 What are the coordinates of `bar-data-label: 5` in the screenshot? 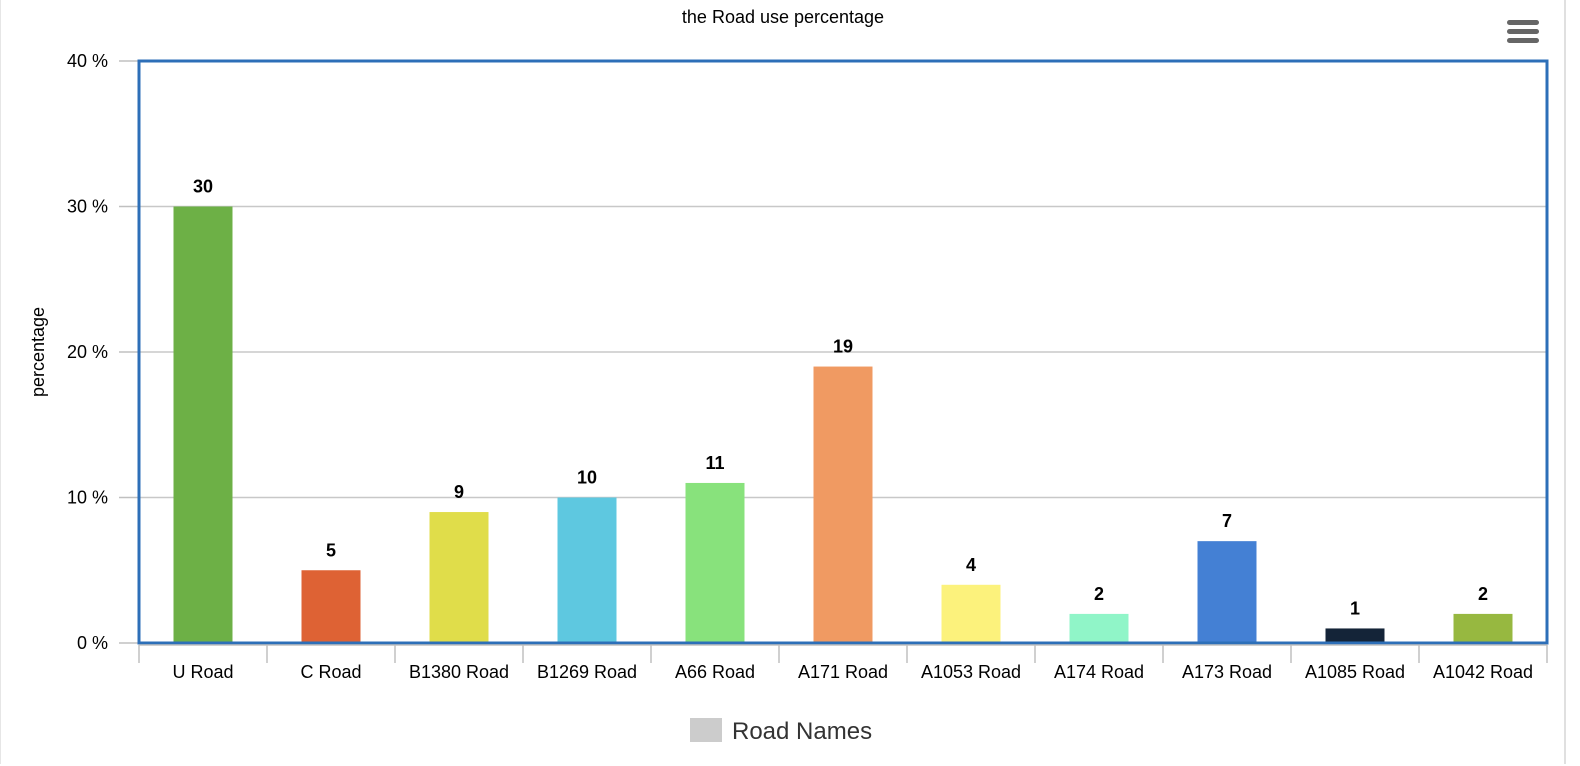 It's located at (331, 550).